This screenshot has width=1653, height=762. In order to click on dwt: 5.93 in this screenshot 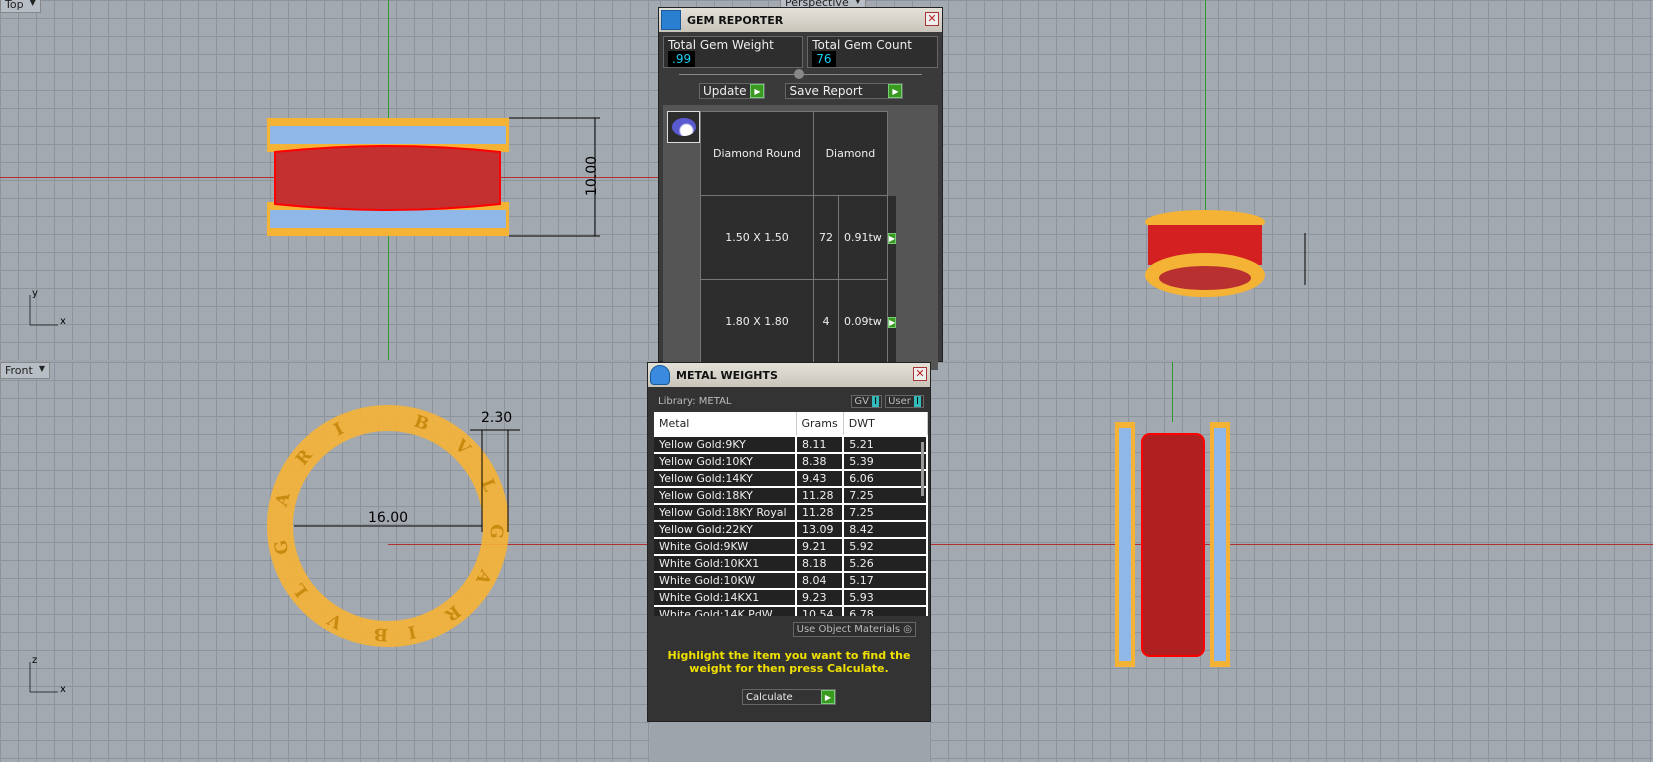, I will do `click(885, 597)`.